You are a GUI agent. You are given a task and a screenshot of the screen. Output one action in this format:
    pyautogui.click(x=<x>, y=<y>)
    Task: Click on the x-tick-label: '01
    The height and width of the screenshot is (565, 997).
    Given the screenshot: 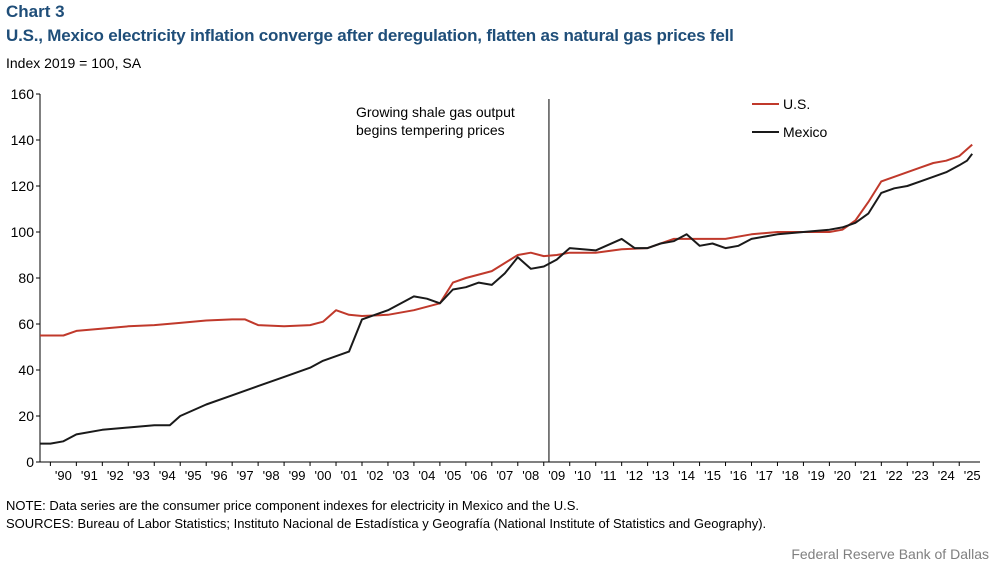 What is the action you would take?
    pyautogui.click(x=349, y=475)
    